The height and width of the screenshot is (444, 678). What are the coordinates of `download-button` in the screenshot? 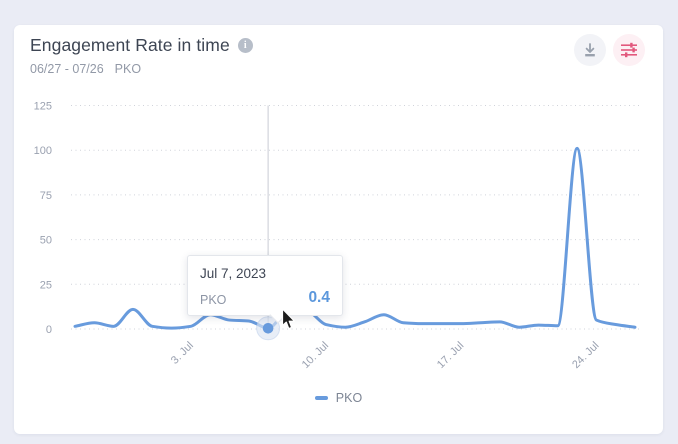 It's located at (590, 50).